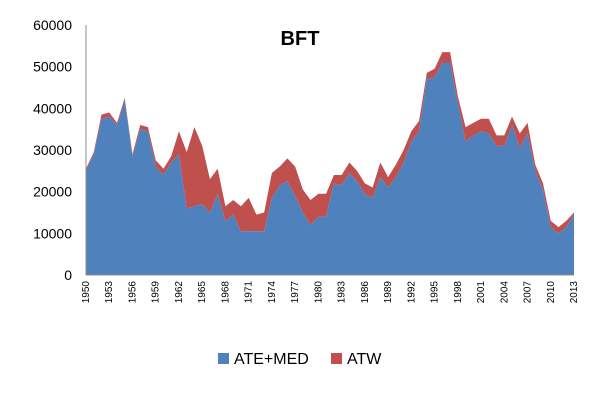  Describe the element at coordinates (52, 67) in the screenshot. I see `y-tick-label: 50000` at that location.